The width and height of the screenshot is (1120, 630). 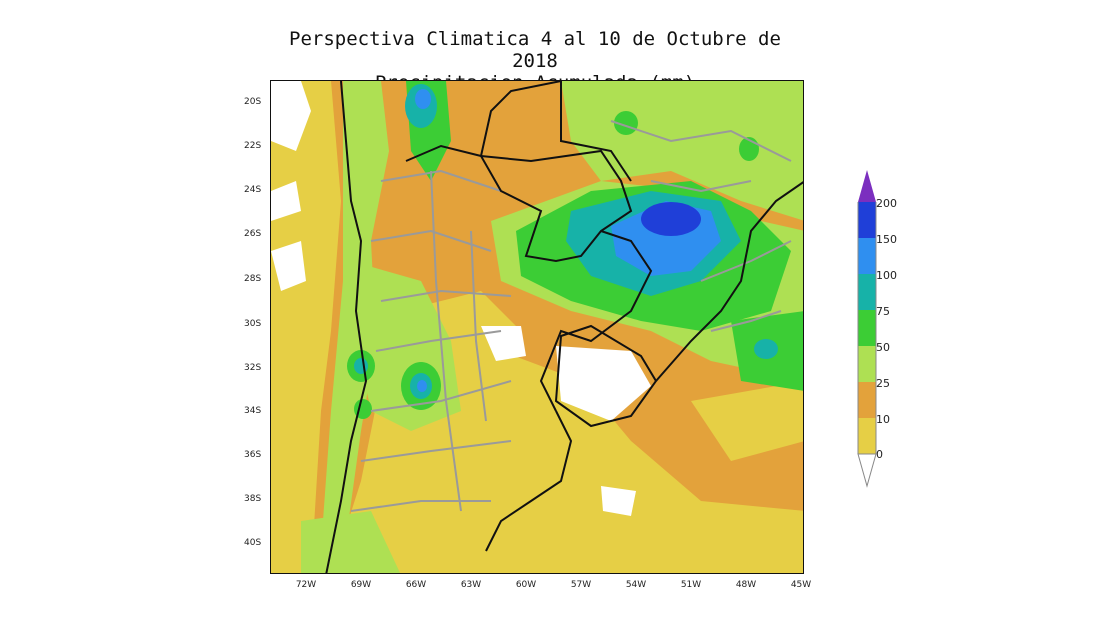 I want to click on precip-zone-under-0-west-a, so click(x=286, y=201).